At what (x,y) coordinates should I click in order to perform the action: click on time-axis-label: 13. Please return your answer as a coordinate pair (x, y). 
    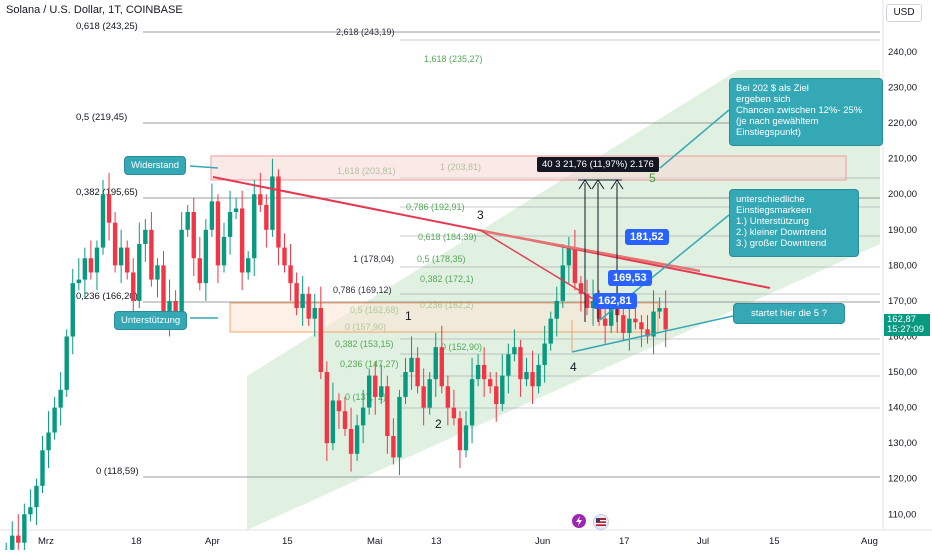
    Looking at the image, I should click on (436, 541).